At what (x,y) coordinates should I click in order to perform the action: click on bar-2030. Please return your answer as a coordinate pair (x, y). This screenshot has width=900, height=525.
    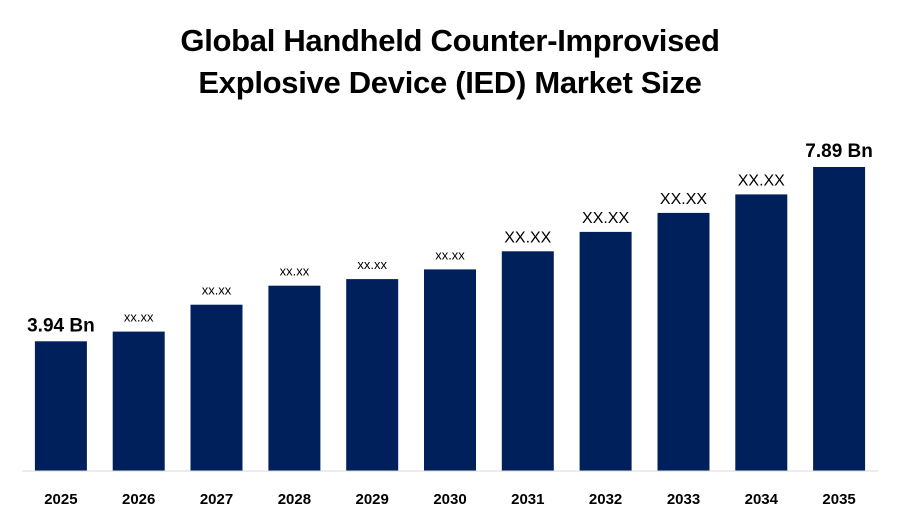
    Looking at the image, I should click on (450, 370).